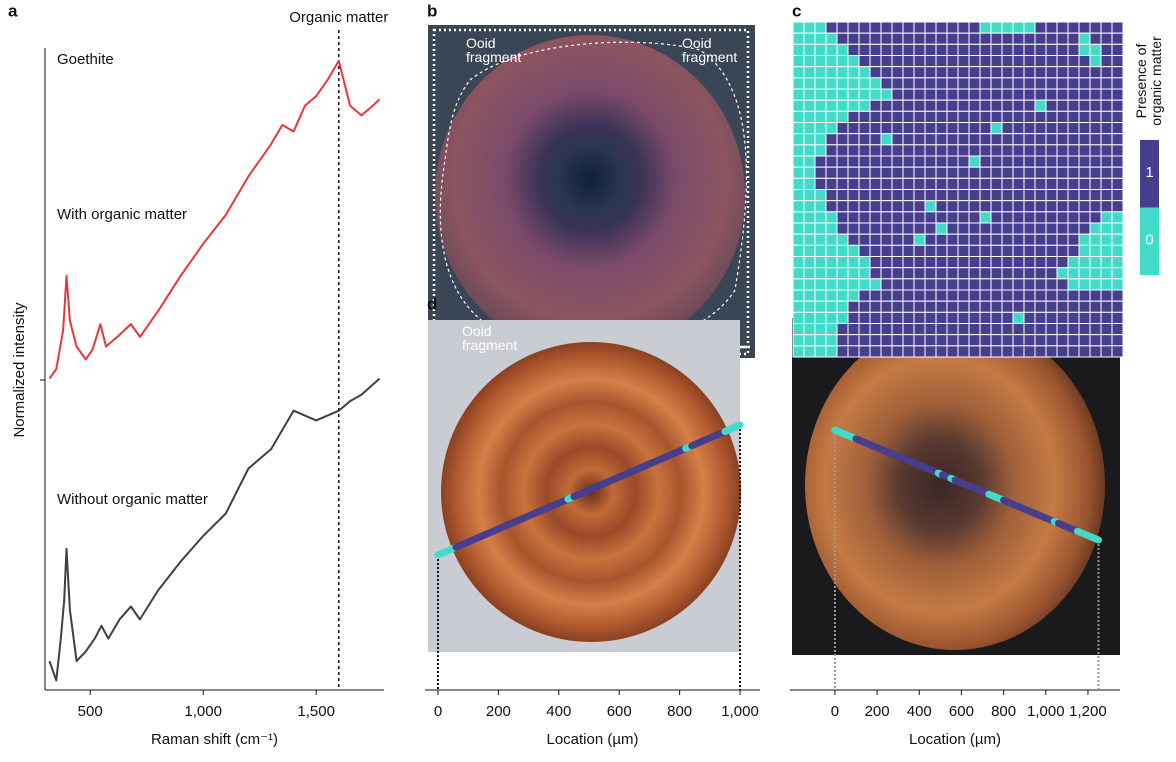  I want to click on panel-letter: c, so click(796, 10).